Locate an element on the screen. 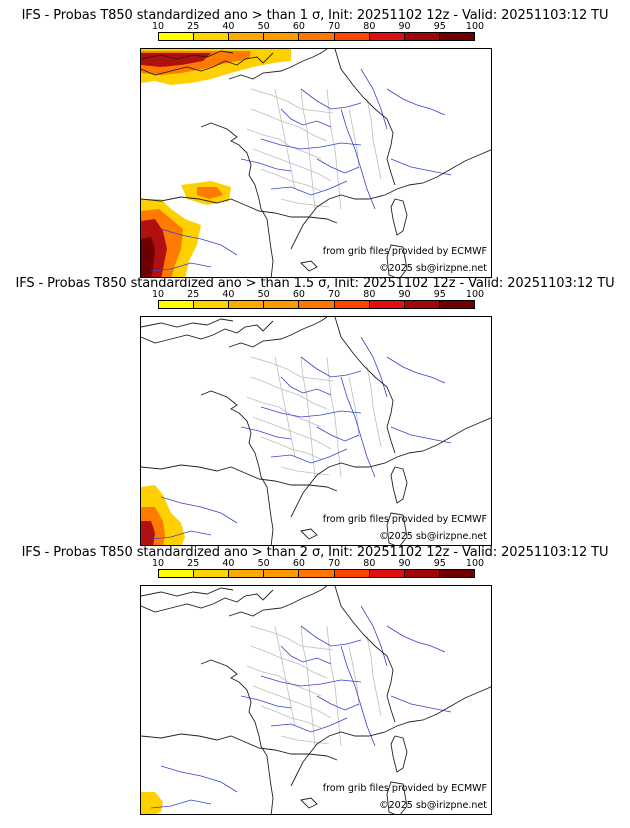 The width and height of the screenshot is (630, 828). colorbar-tick-label: 40 is located at coordinates (228, 26).